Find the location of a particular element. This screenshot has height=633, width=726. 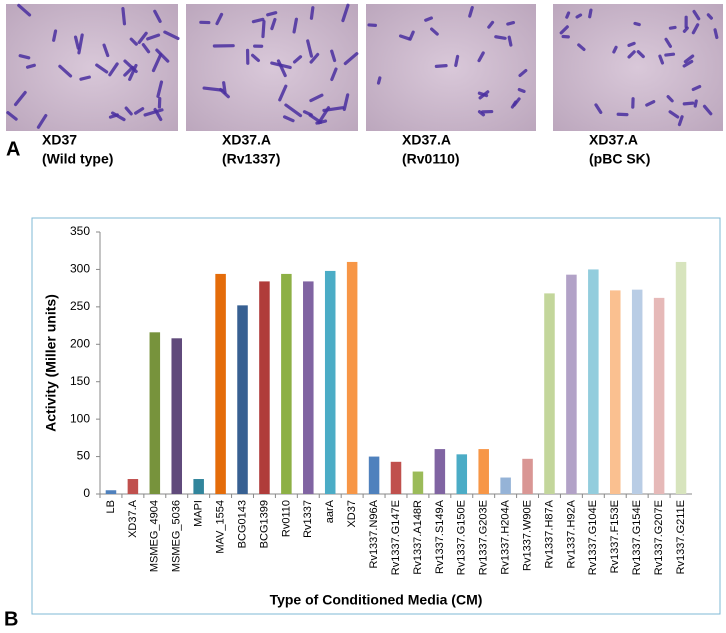

x-tick-label: Rv1337.G147E is located at coordinates (396, 537).